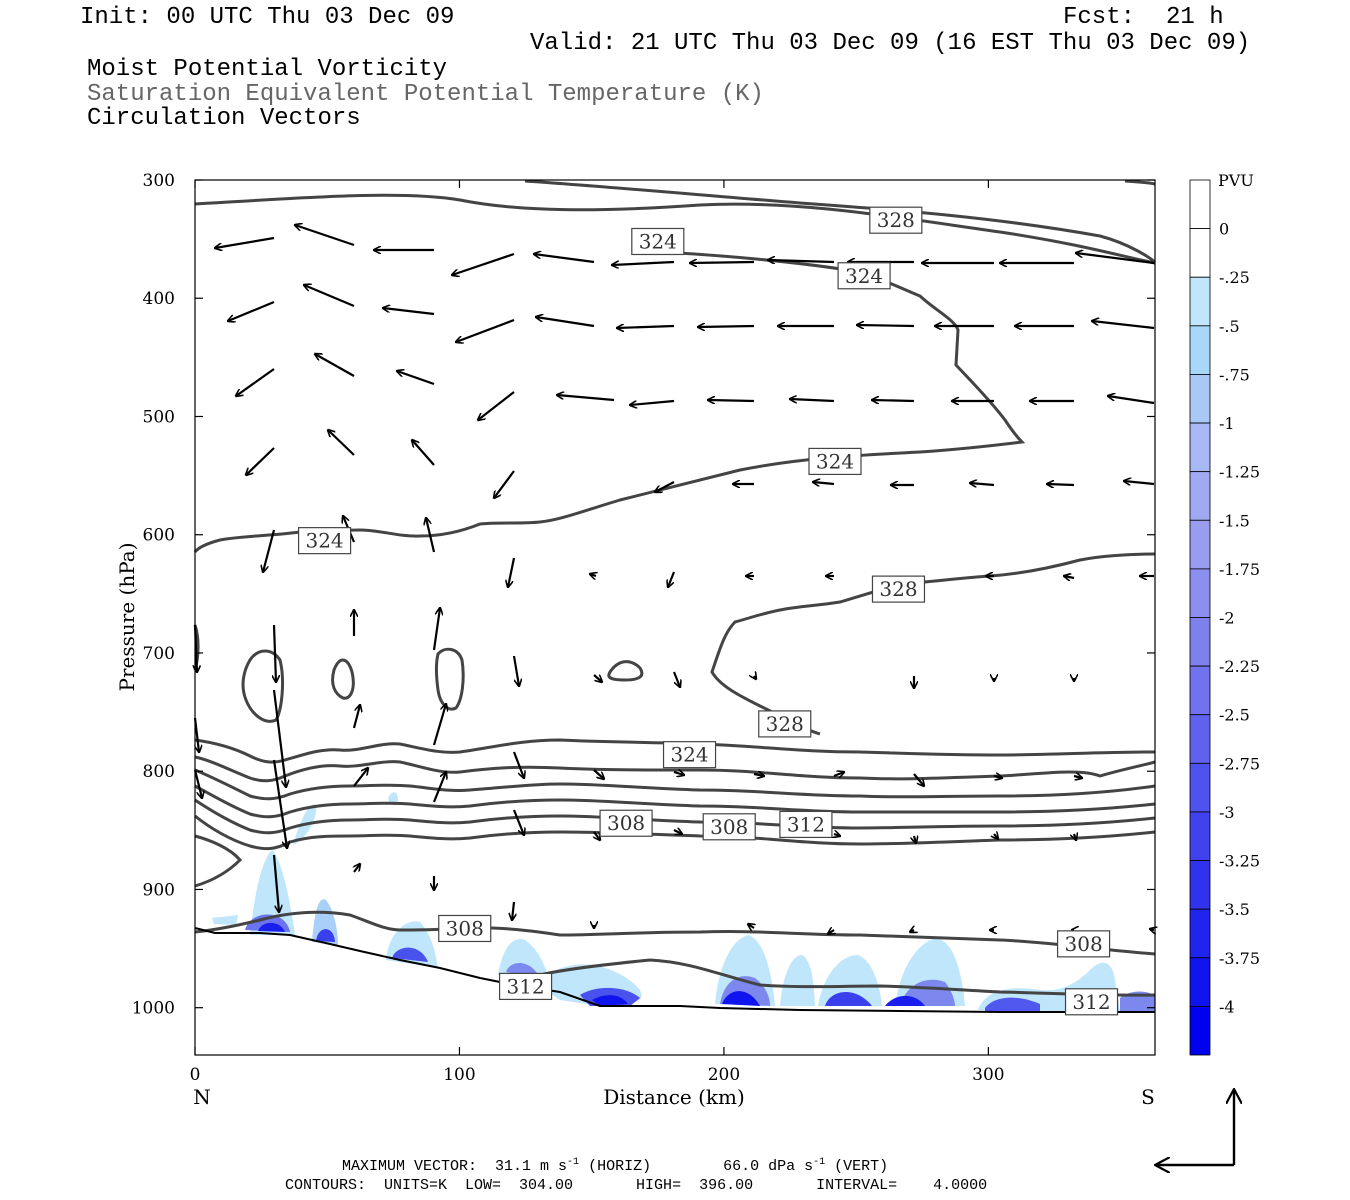 The width and height of the screenshot is (1350, 1200). I want to click on x-tick-label: 0, so click(195, 1075).